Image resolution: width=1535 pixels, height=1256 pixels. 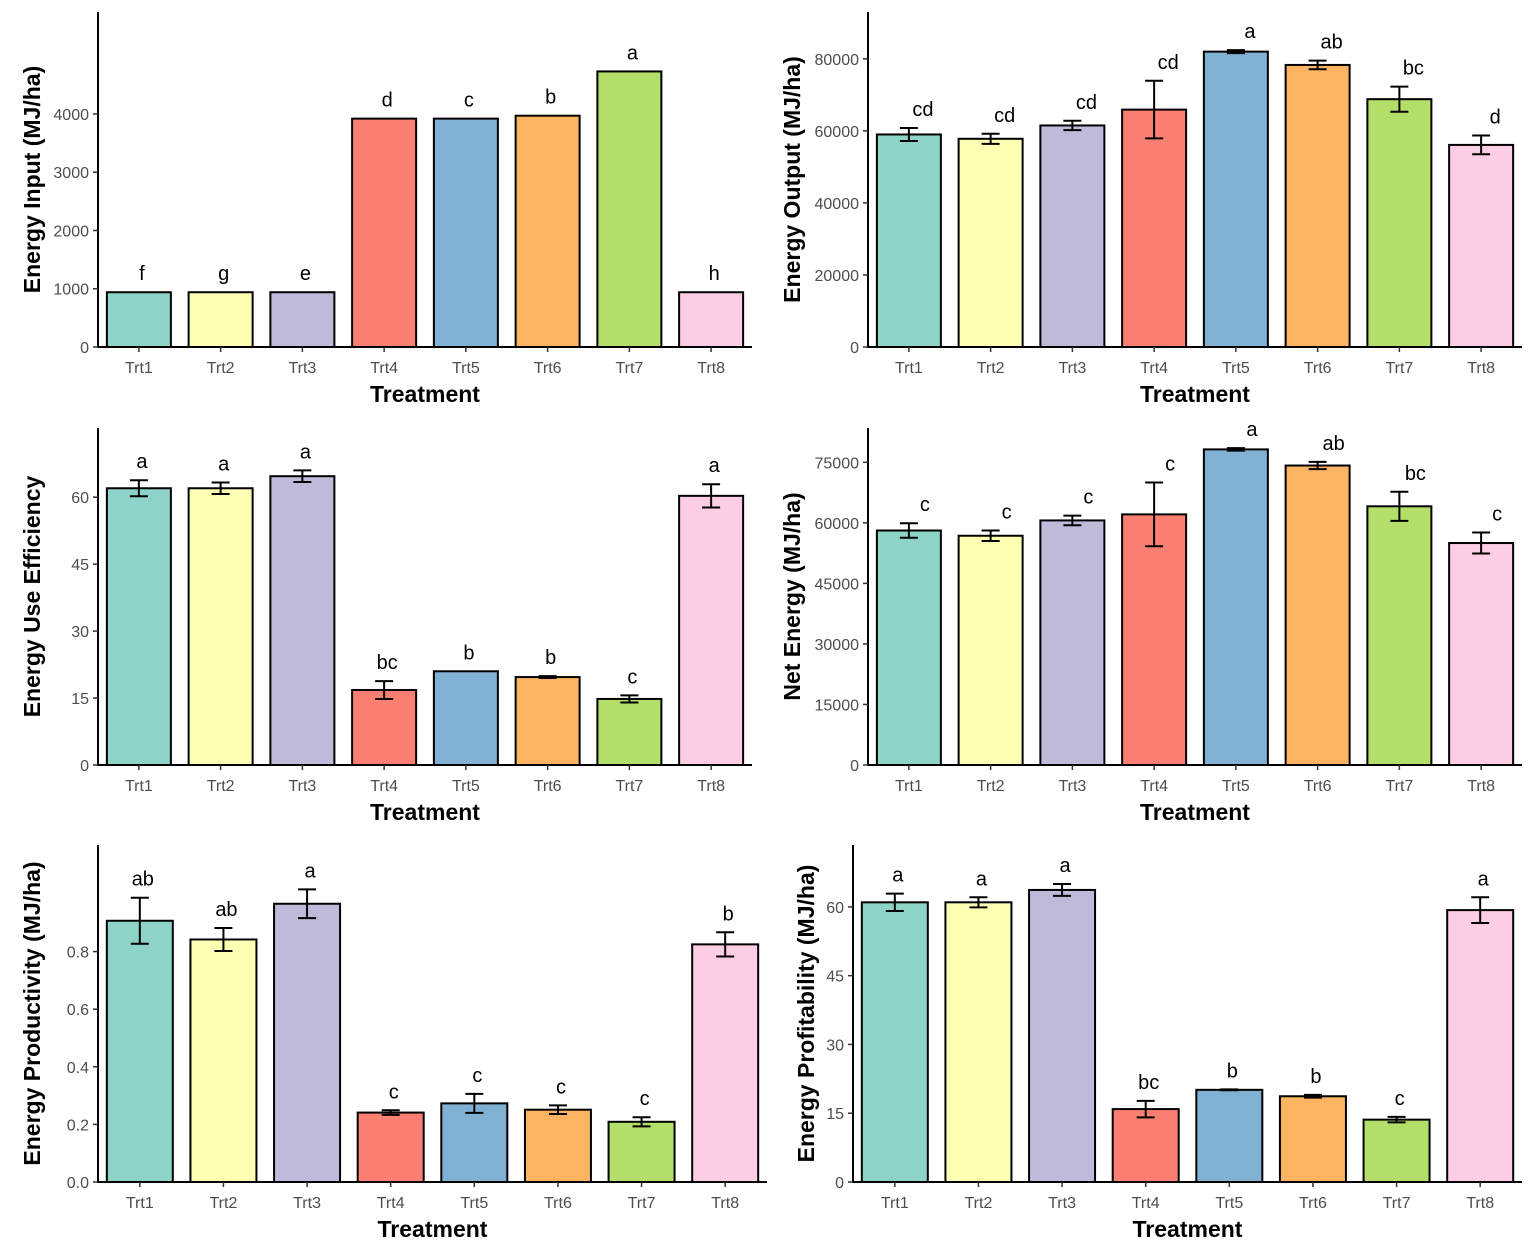 What do you see at coordinates (895, 1203) in the screenshot?
I see `x-tick-label: Trt1` at bounding box center [895, 1203].